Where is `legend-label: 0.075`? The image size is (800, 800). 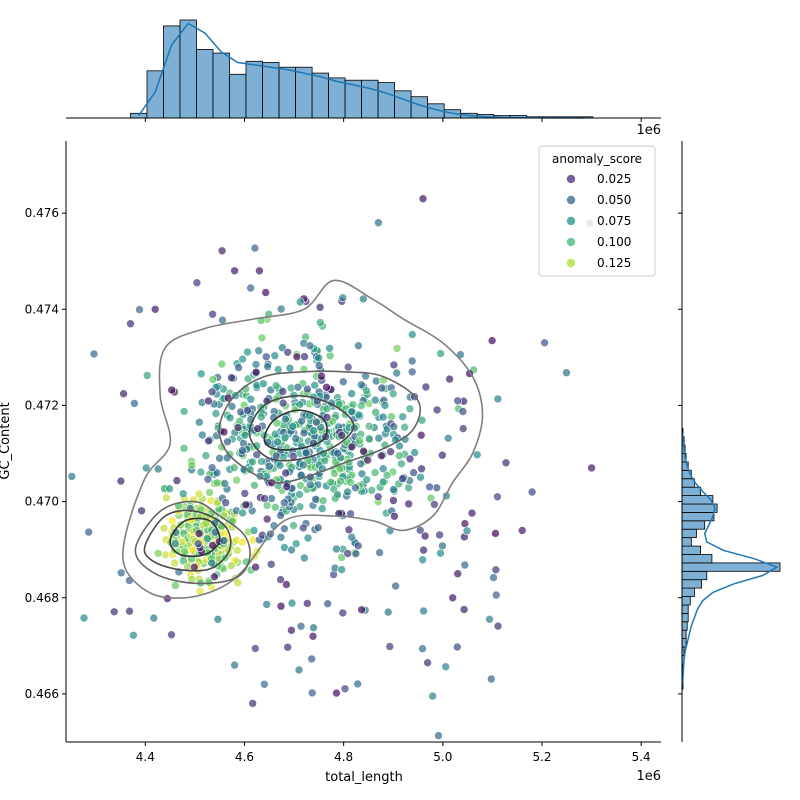 legend-label: 0.075 is located at coordinates (614, 221).